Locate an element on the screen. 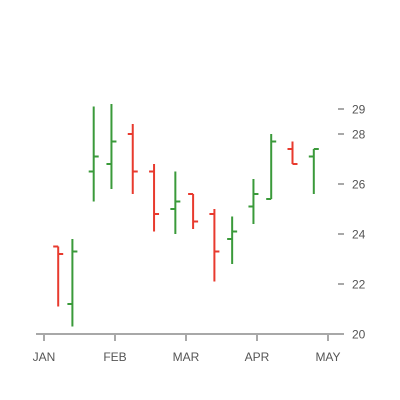 The image size is (400, 400). y-tick-label: 26 is located at coordinates (359, 185).